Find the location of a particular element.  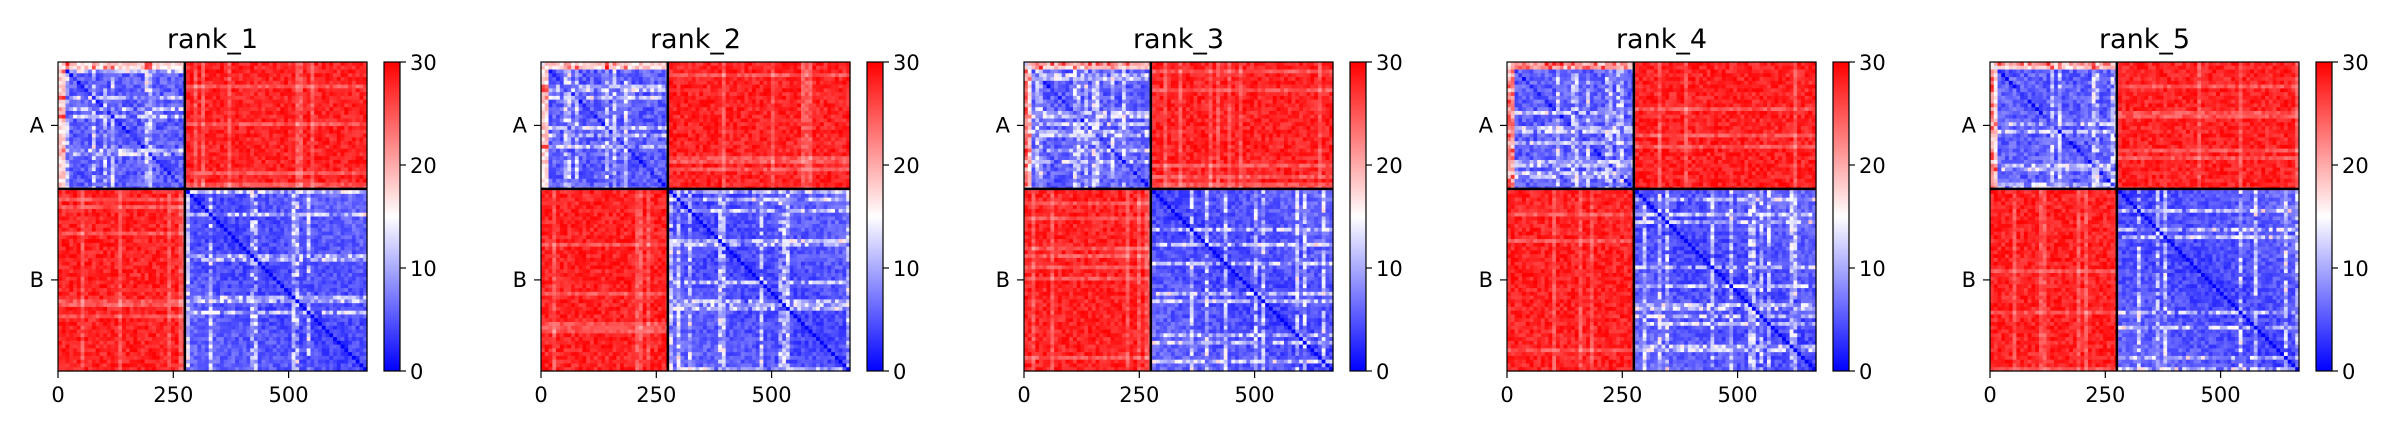

panel-title: rank_5 is located at coordinates (2144, 39).